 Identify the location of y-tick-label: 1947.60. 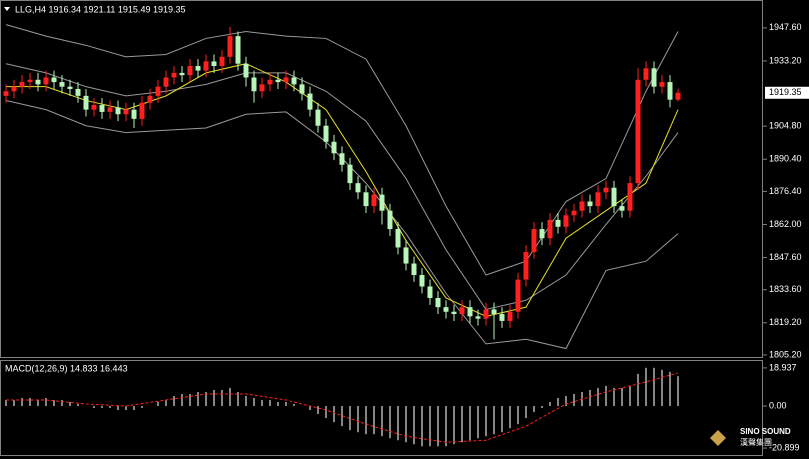
(785, 27).